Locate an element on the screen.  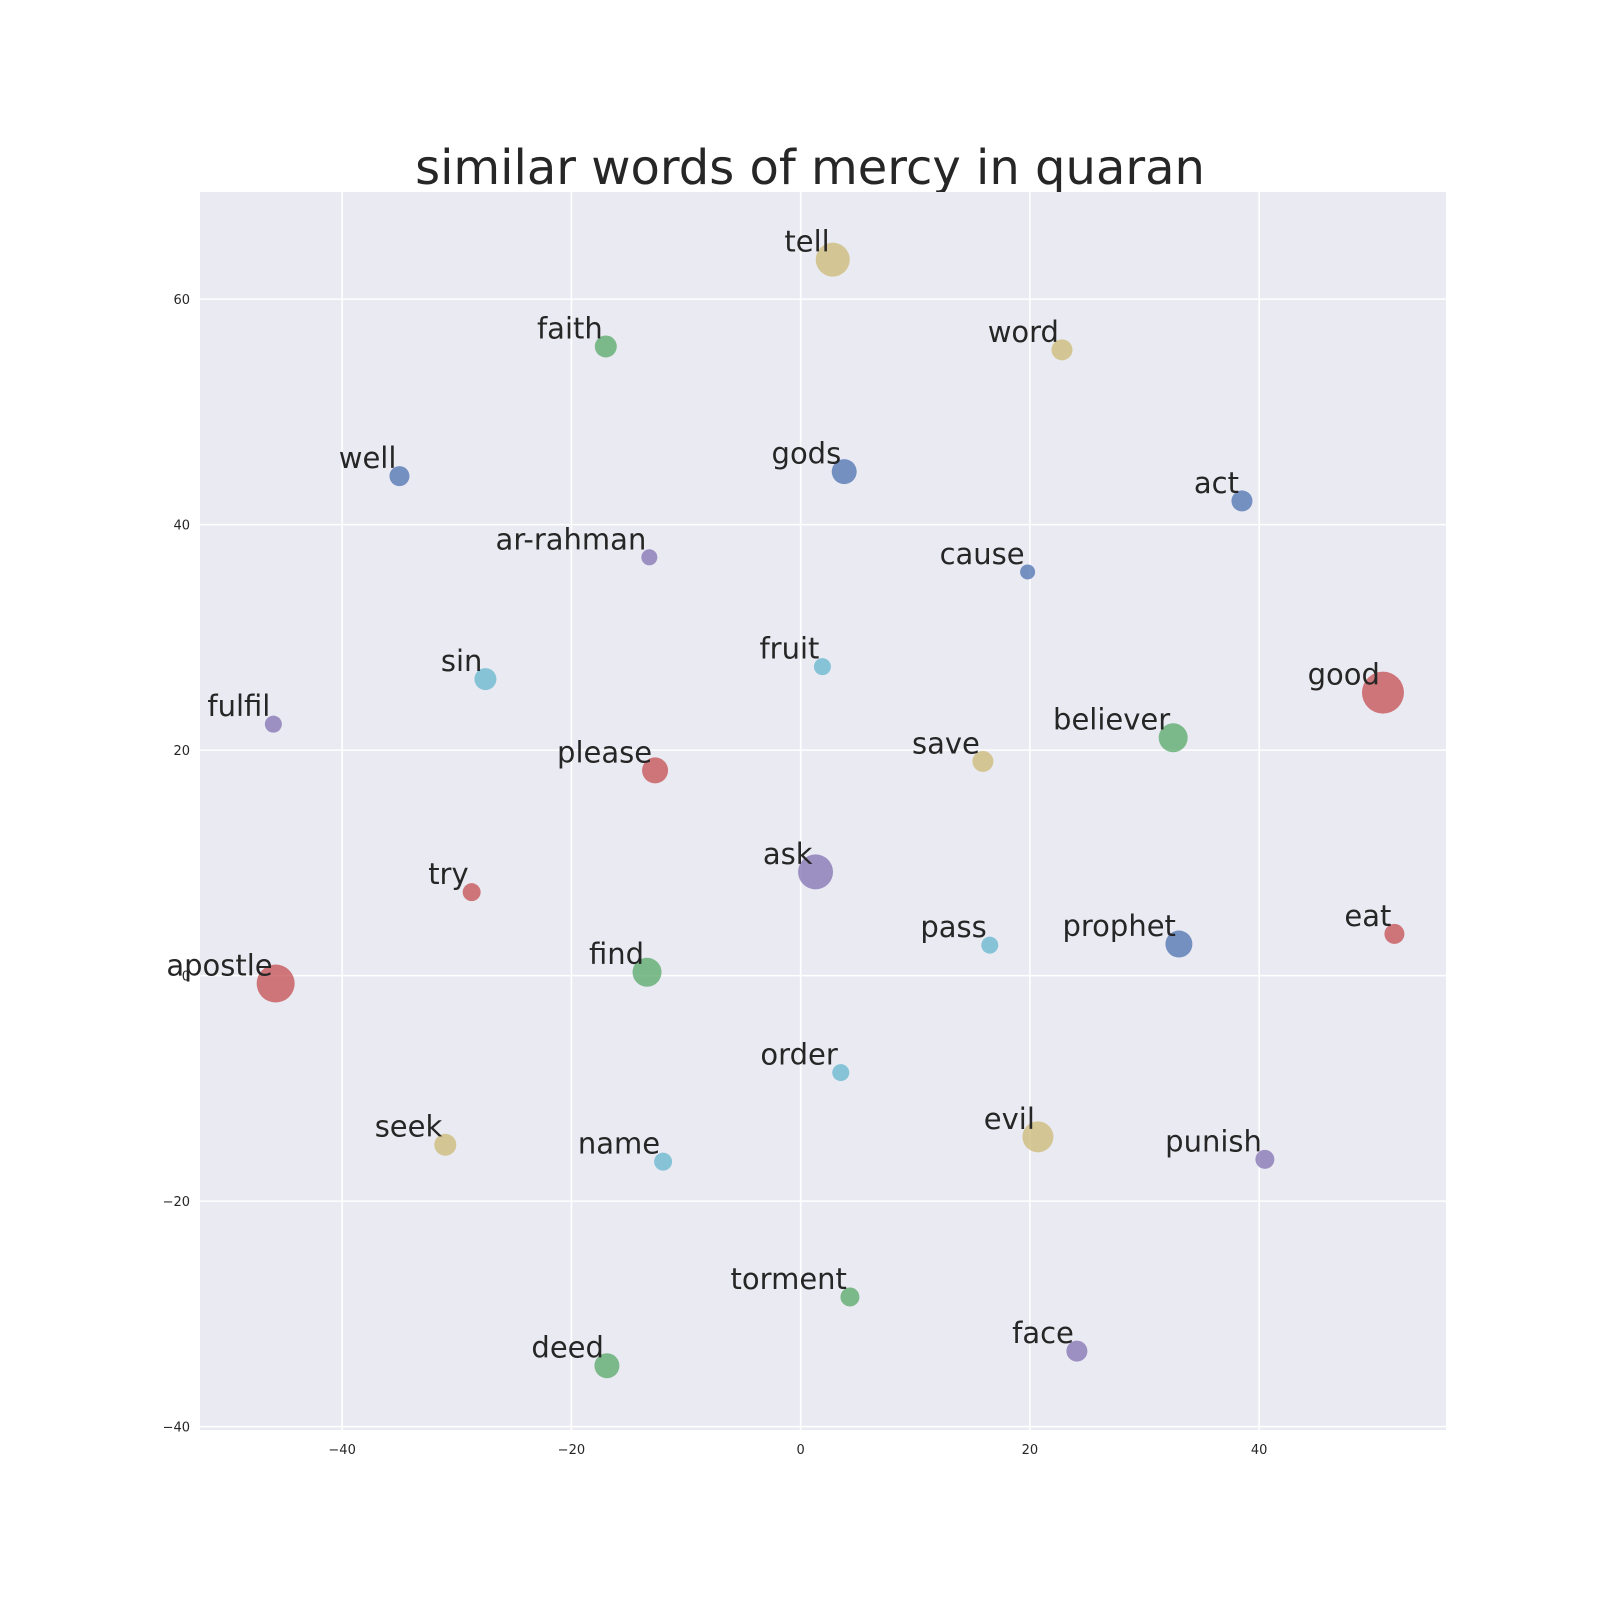
point-label-act: act is located at coordinates (1216, 483).